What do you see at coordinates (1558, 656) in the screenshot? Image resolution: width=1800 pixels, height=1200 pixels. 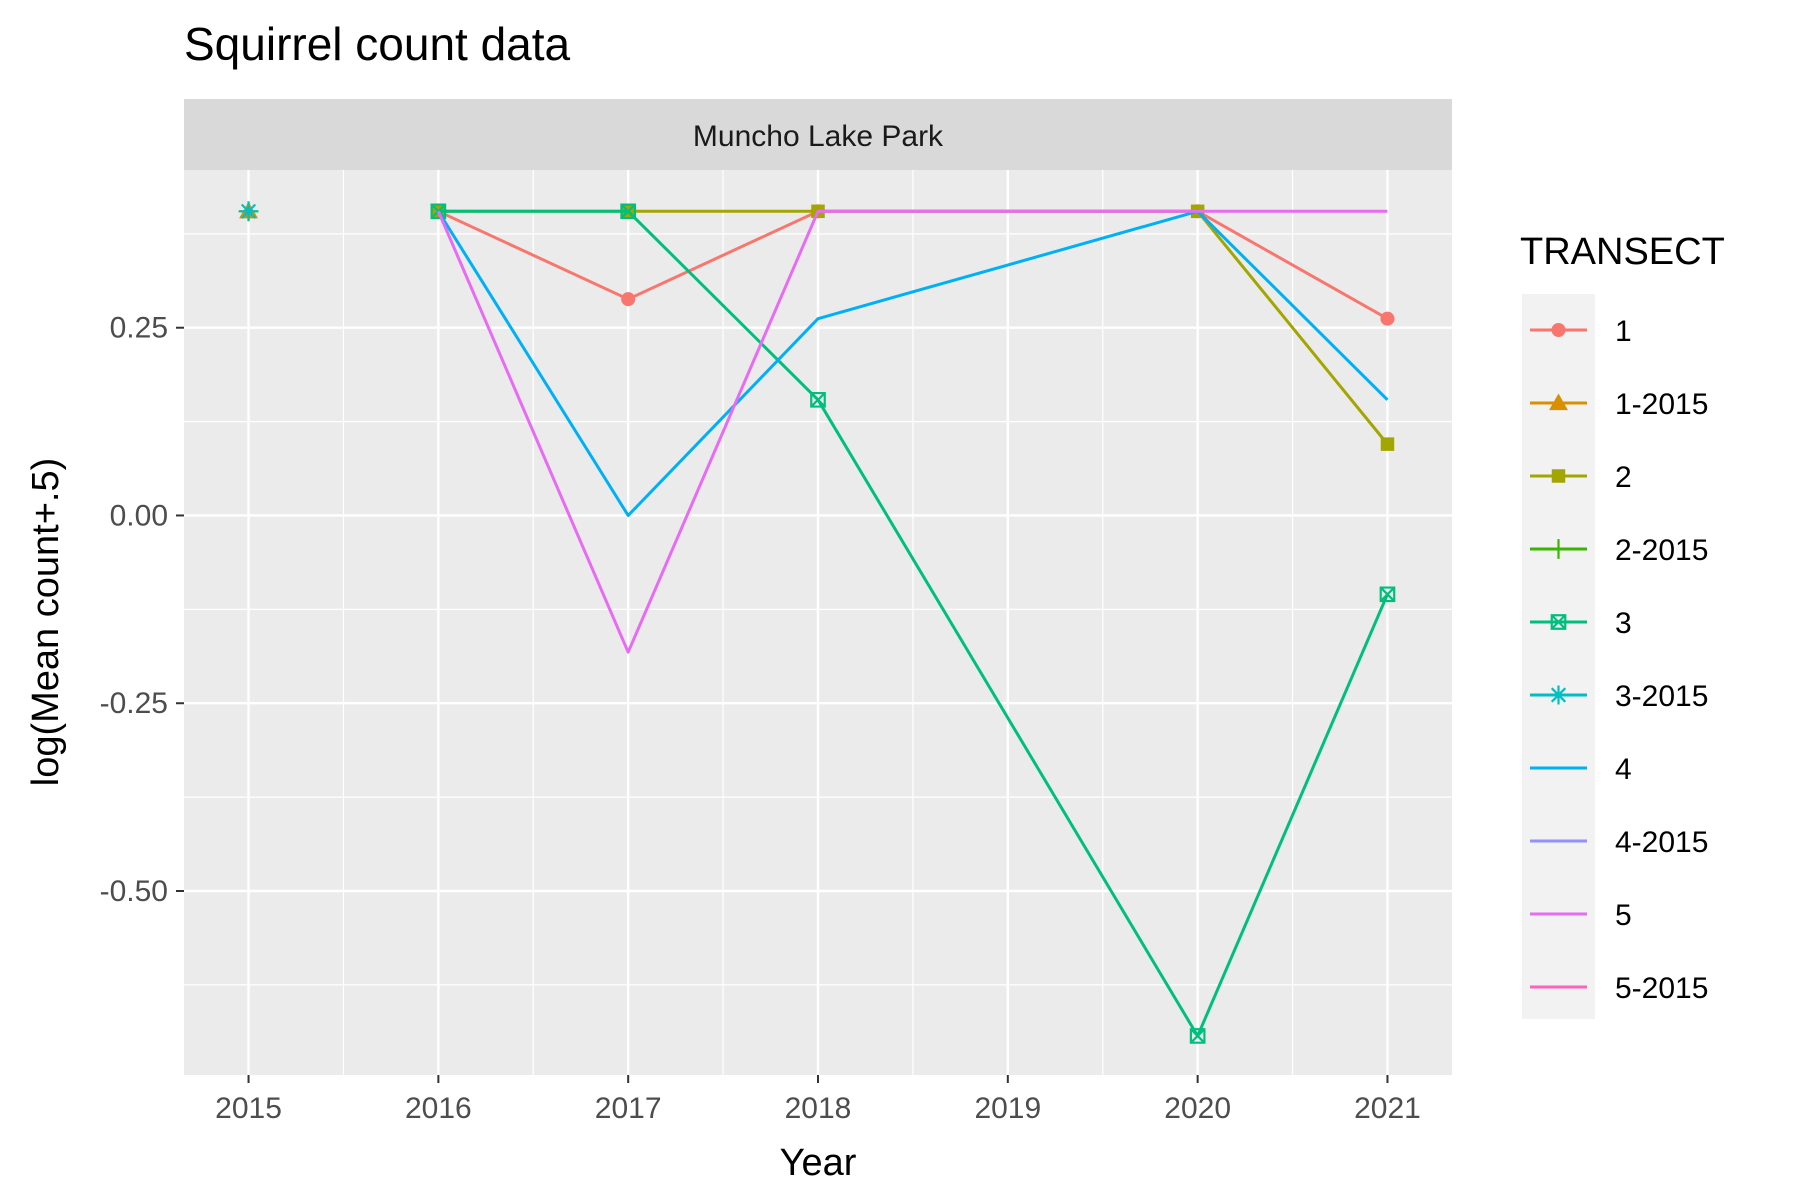 I see `legend-key-background` at bounding box center [1558, 656].